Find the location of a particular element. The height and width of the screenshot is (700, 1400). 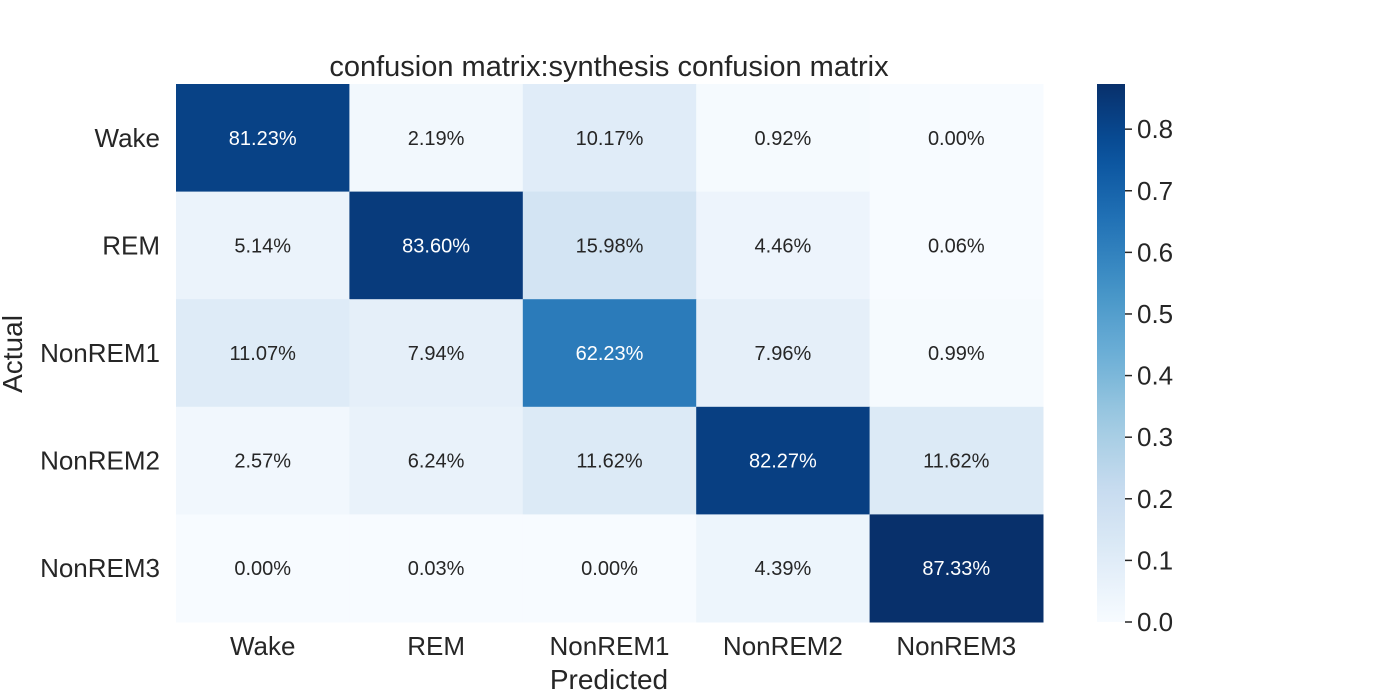

y-tick-label: REM is located at coordinates (131, 245).